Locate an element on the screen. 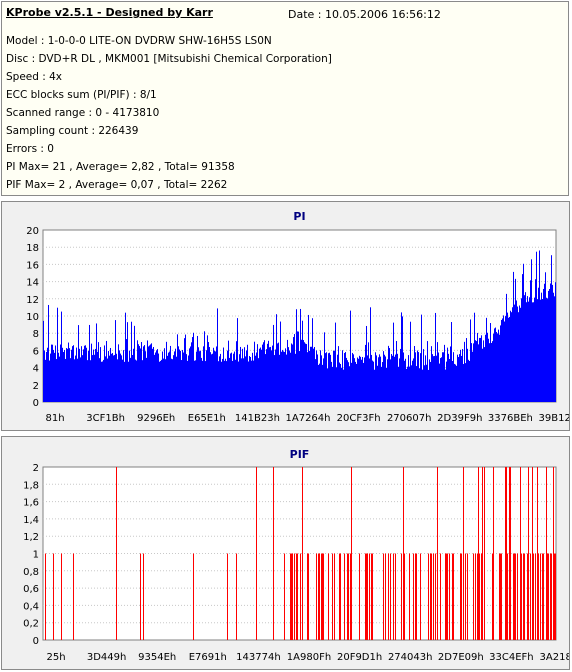 This screenshot has width=572, height=672. pi-x-tick-label: 141B23h is located at coordinates (257, 418).